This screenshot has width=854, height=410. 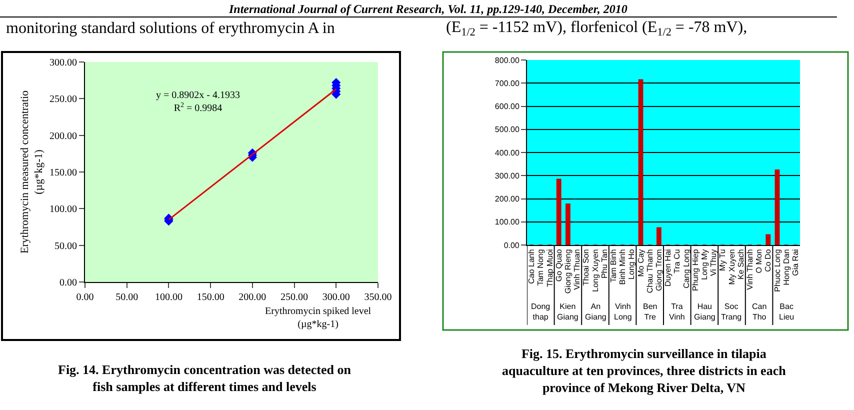 What do you see at coordinates (597, 28) in the screenshot?
I see `text: (E$_{1/2}$ = -1152 mV), florfenicol (E$_{1/2}$ = -78 mV),` at bounding box center [597, 28].